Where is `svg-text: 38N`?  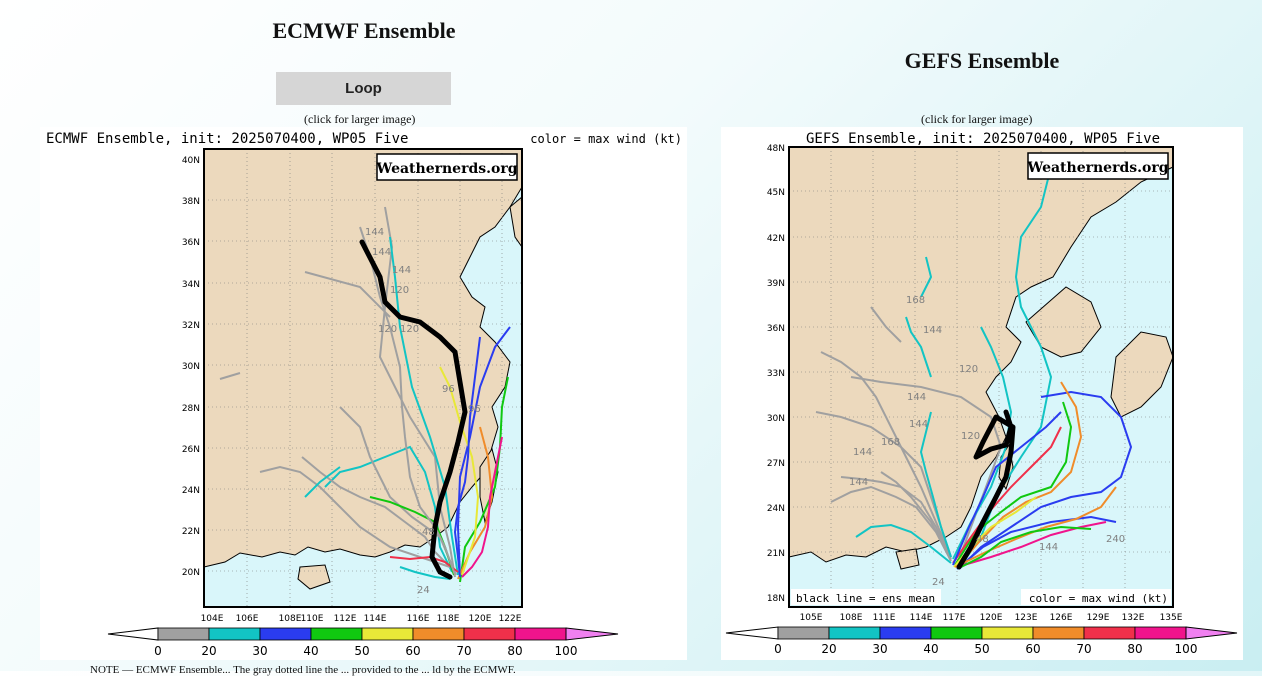 svg-text: 38N is located at coordinates (191, 202).